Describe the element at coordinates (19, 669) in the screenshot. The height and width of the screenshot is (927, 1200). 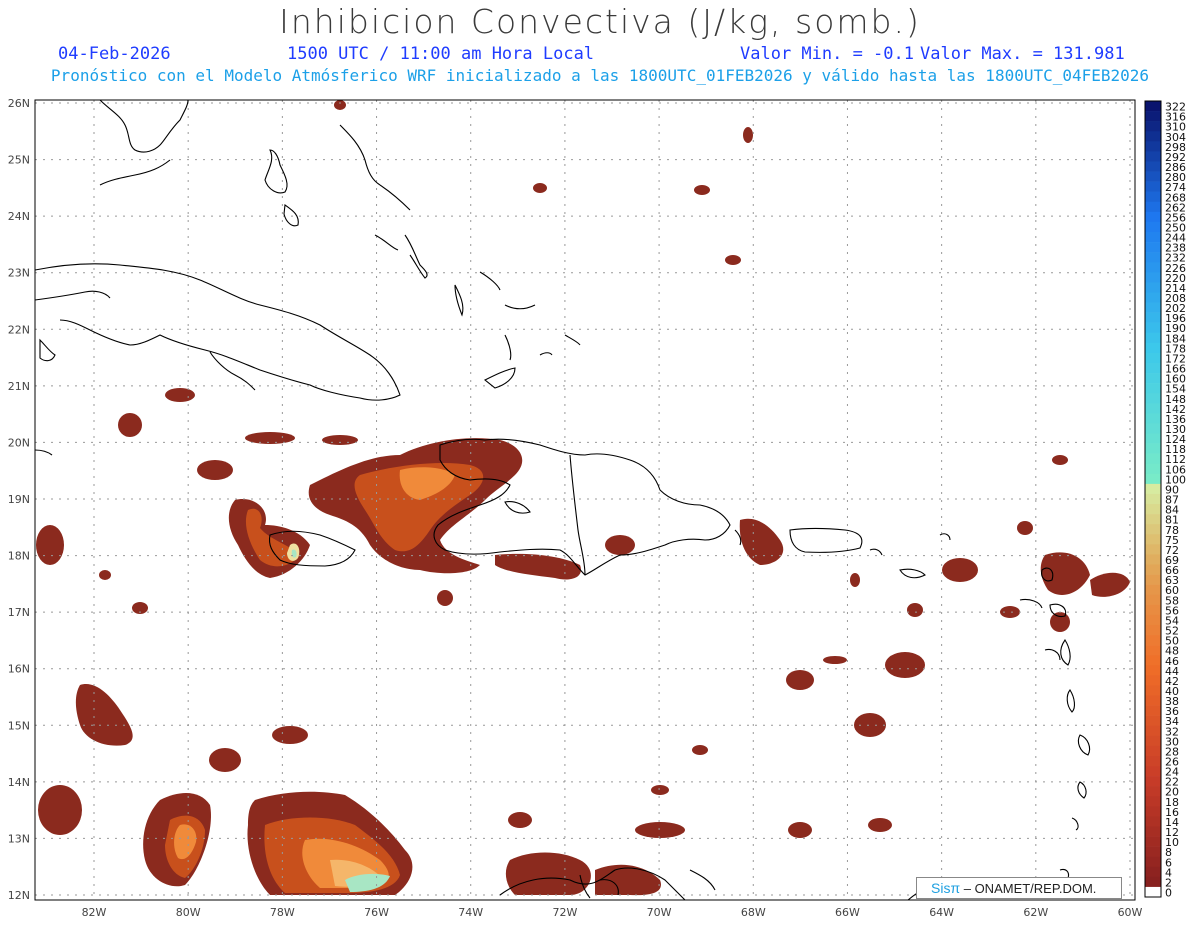
I see `lat-label: 16N` at that location.